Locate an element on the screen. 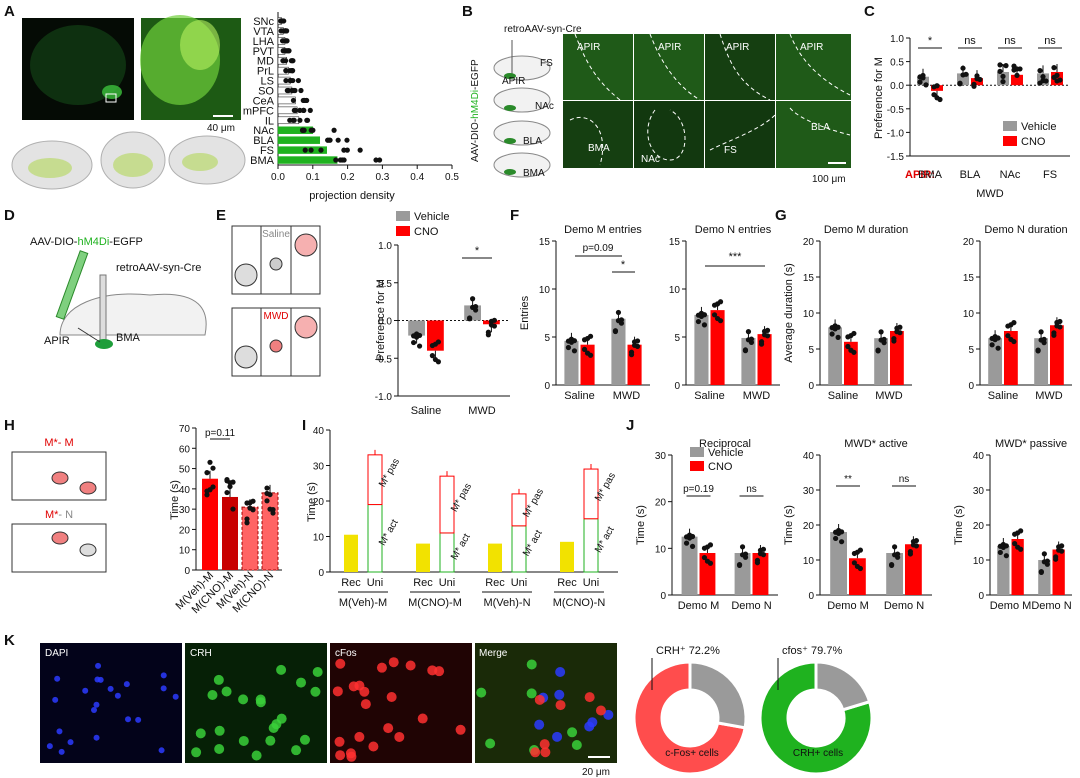 The height and width of the screenshot is (778, 1080). schematic-label-bla: BLA is located at coordinates (532, 141).